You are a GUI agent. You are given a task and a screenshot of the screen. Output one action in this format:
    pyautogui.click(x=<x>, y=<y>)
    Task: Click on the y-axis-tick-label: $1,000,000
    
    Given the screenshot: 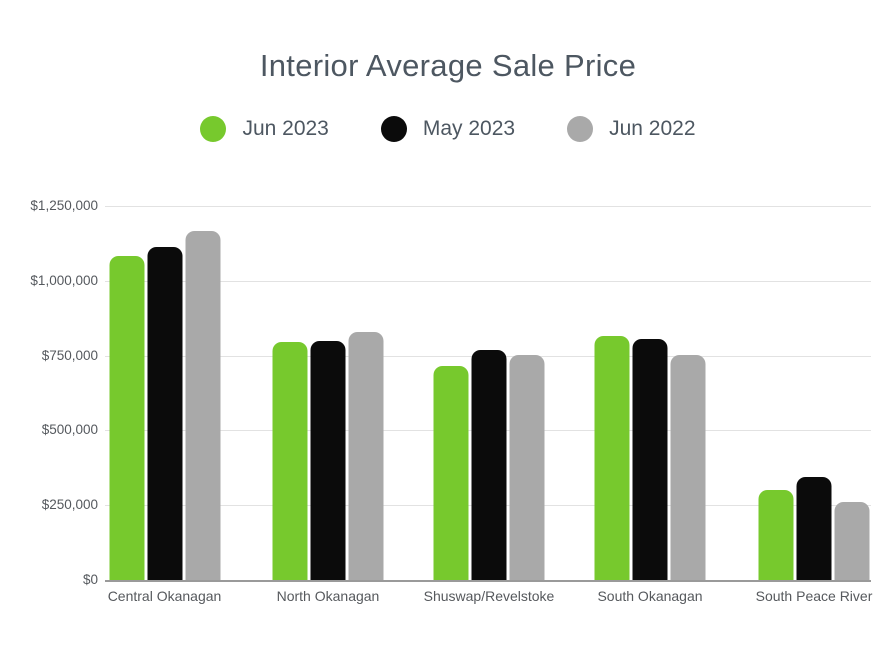 What is the action you would take?
    pyautogui.click(x=64, y=280)
    